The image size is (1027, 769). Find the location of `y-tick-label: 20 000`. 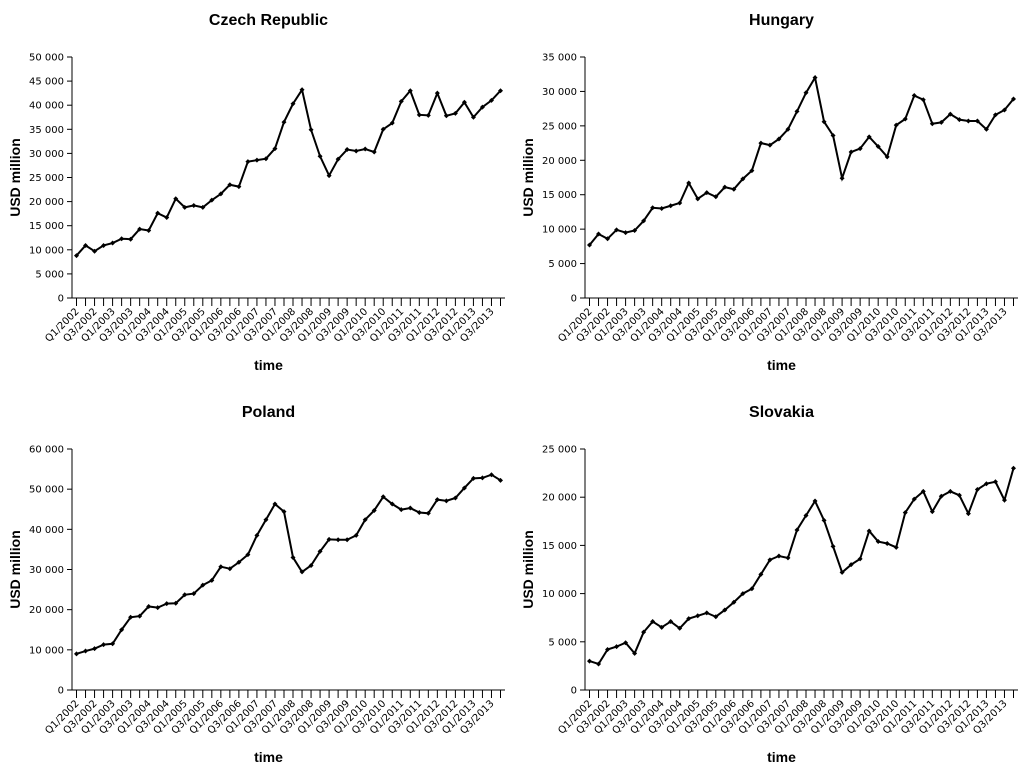

y-tick-label: 20 000 is located at coordinates (46, 610).